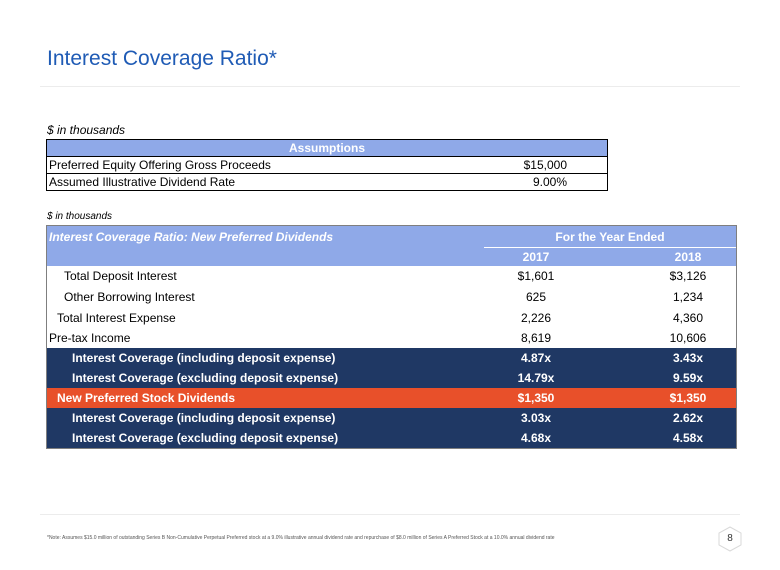 This screenshot has height=570, width=780. Describe the element at coordinates (120, 276) in the screenshot. I see `row-label: Total Deposit Interest` at that location.